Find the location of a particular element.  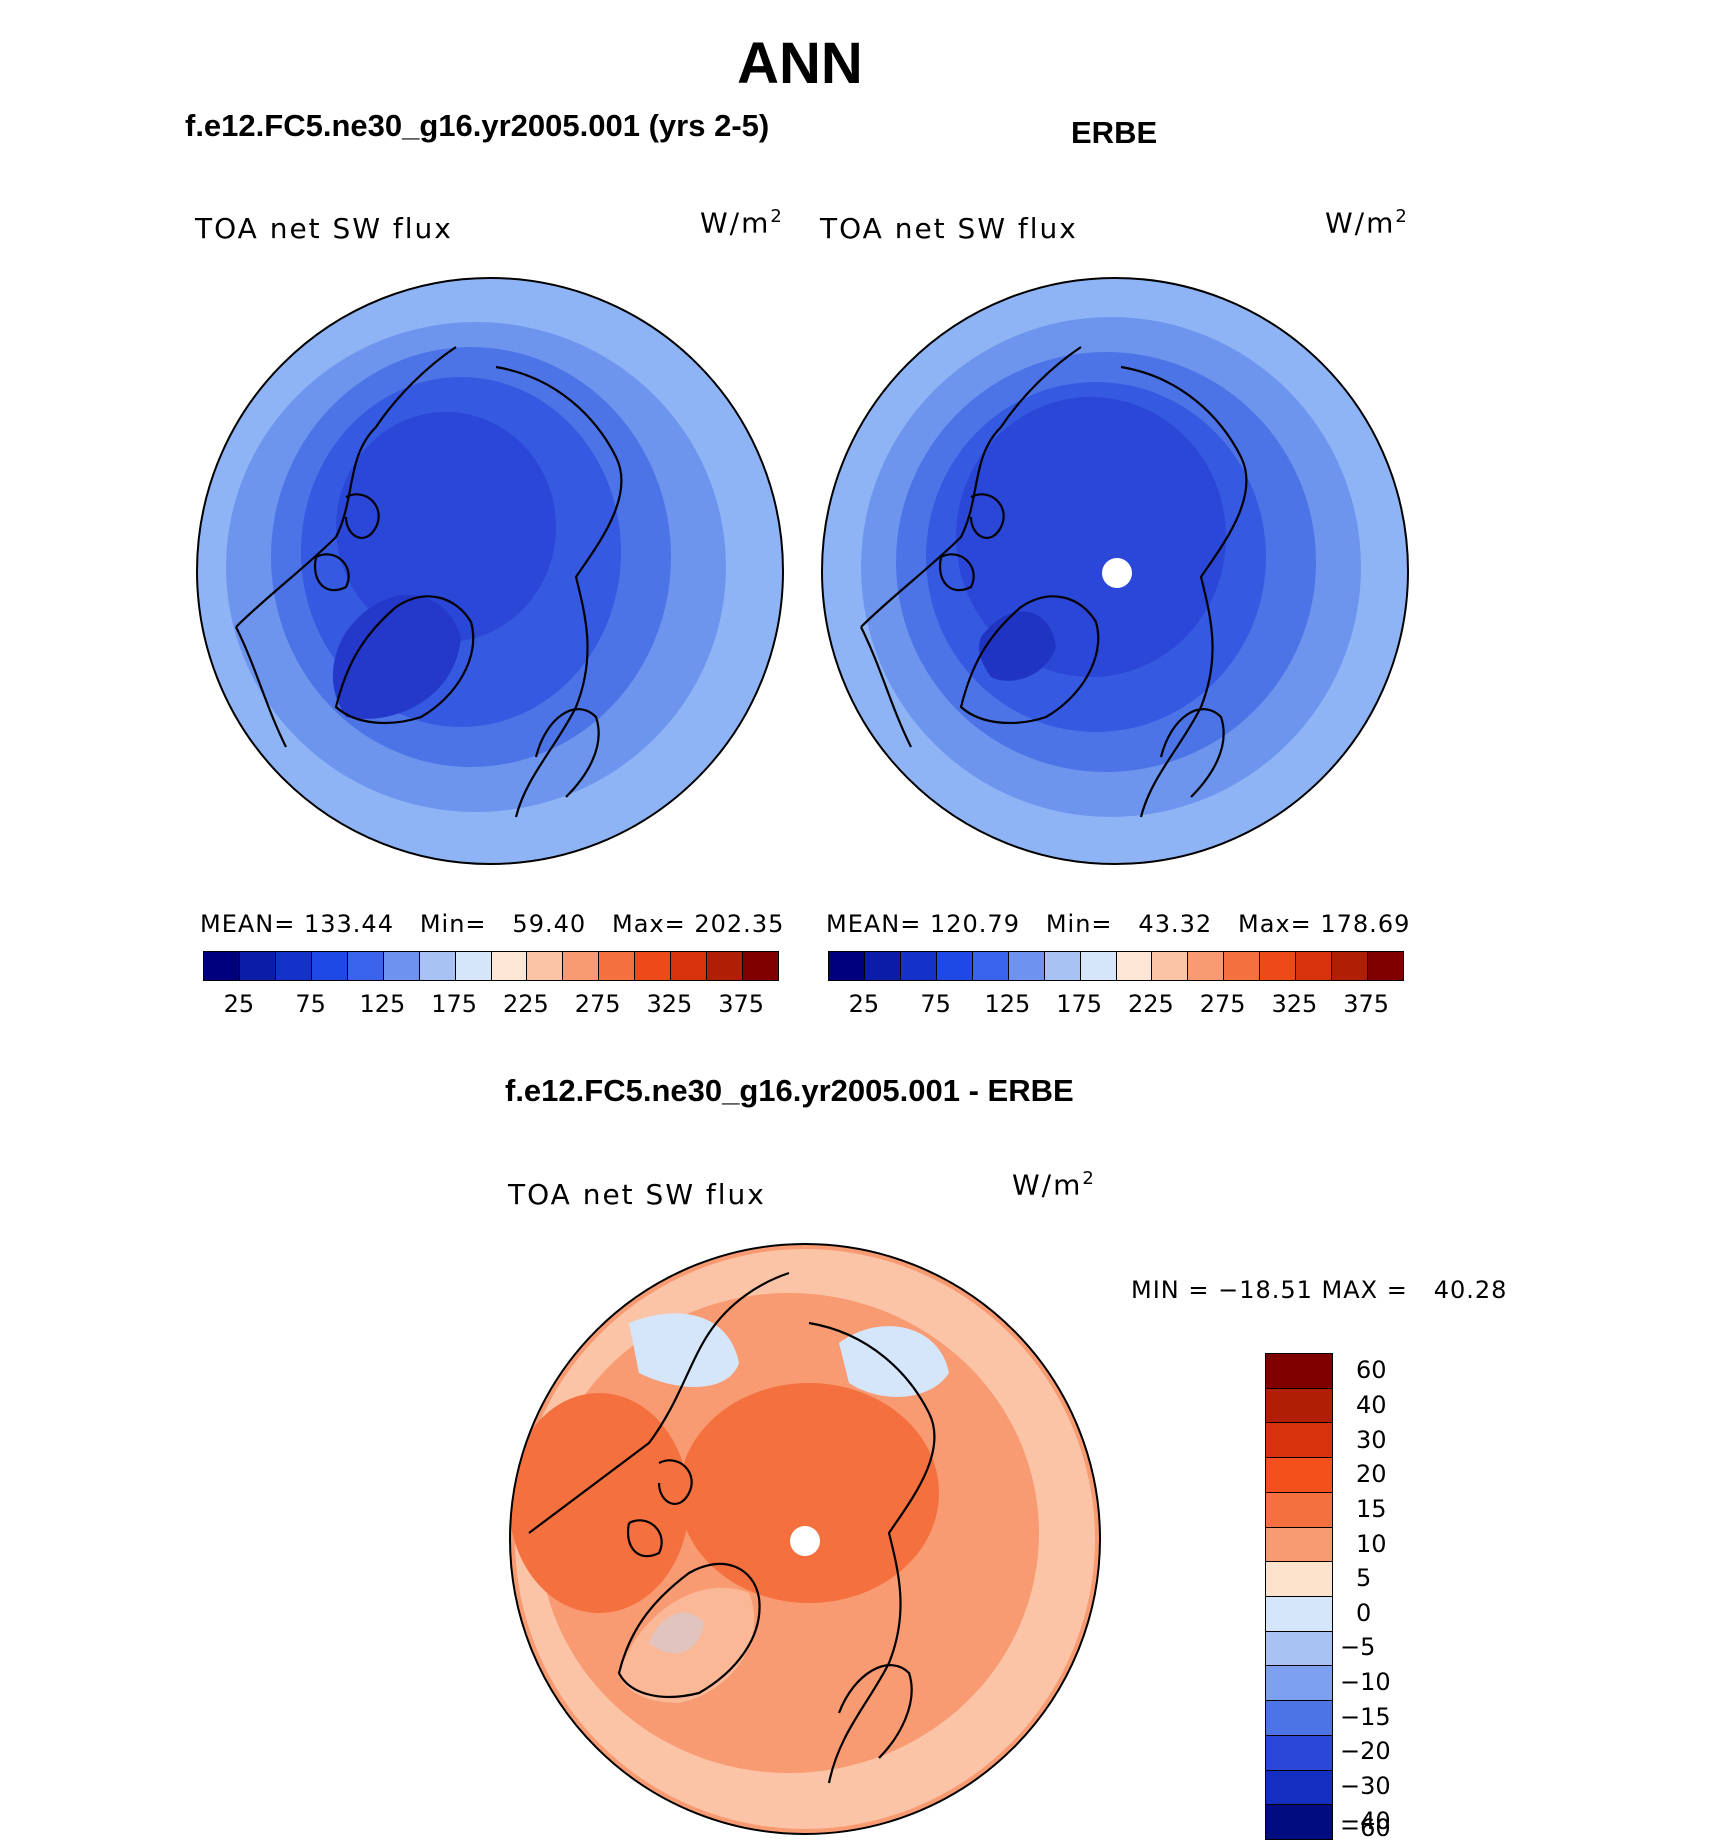

panel-2-variable-label: TOA net SW flux is located at coordinates (949, 228).